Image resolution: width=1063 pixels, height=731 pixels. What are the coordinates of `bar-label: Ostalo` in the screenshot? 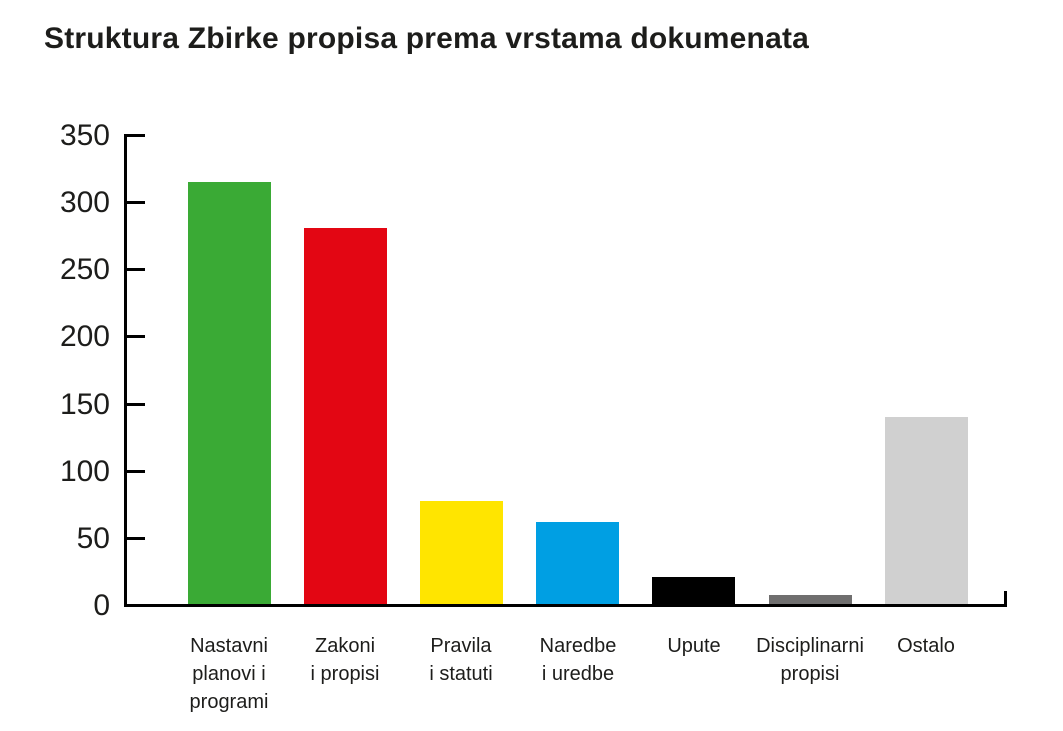 It's located at (926, 646).